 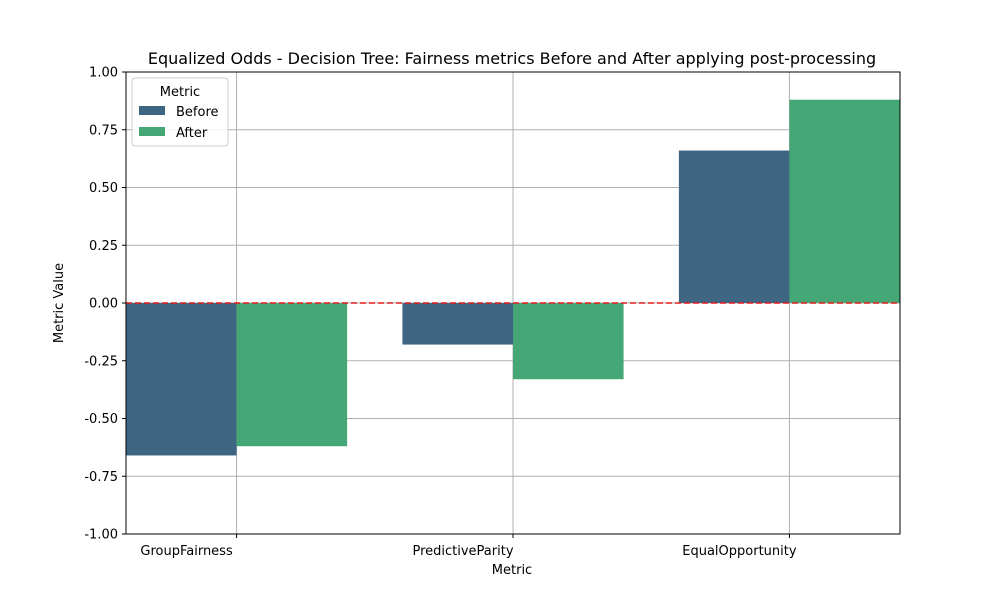 I want to click on bar-after-groupfairness, so click(x=292, y=375).